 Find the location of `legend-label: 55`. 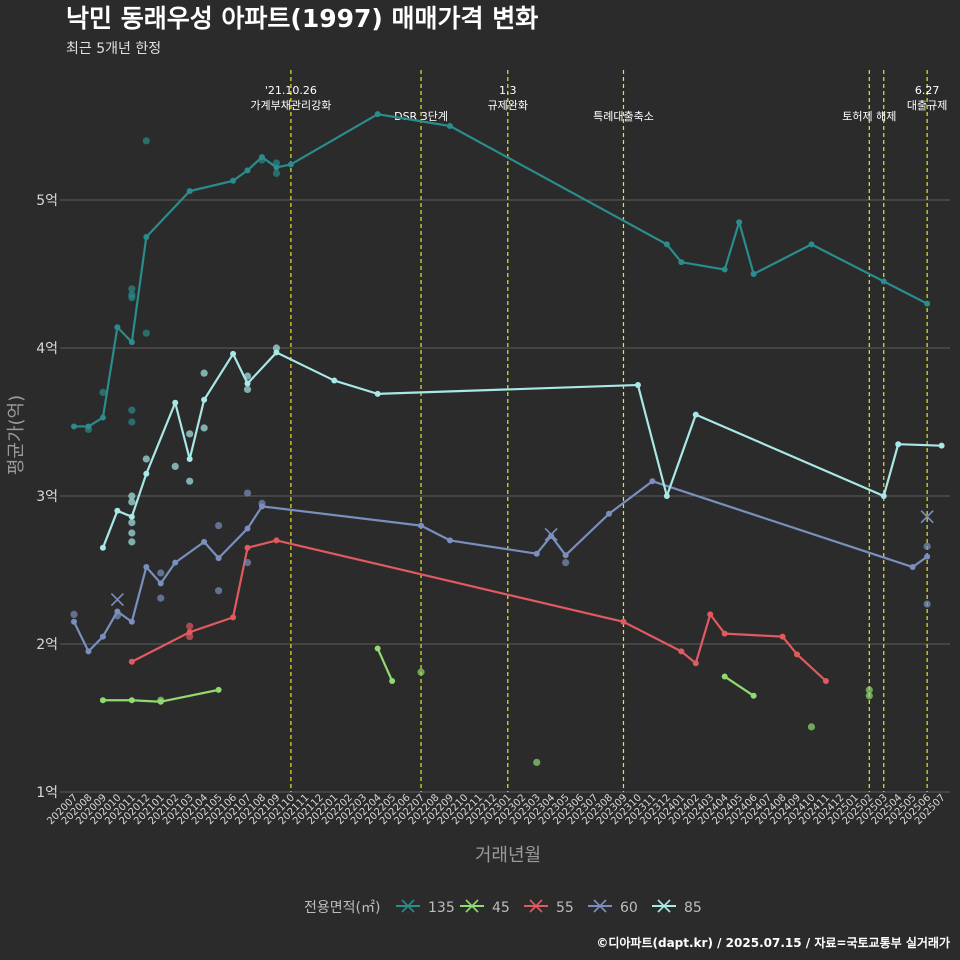

legend-label: 55 is located at coordinates (565, 908).